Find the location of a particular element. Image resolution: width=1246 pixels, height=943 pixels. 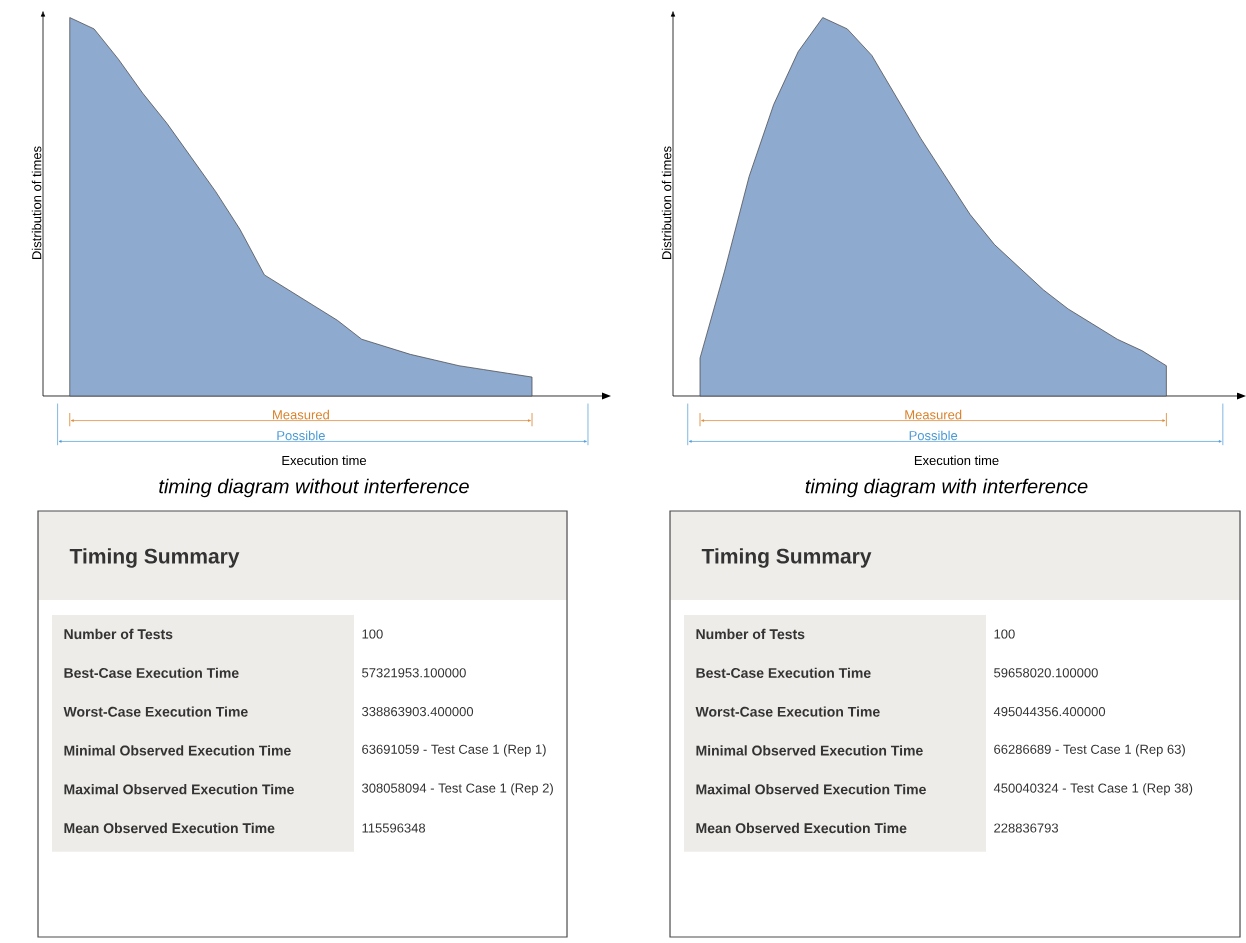

text: 63691059 - Test Case 1 (Rep 1) is located at coordinates (454, 750).